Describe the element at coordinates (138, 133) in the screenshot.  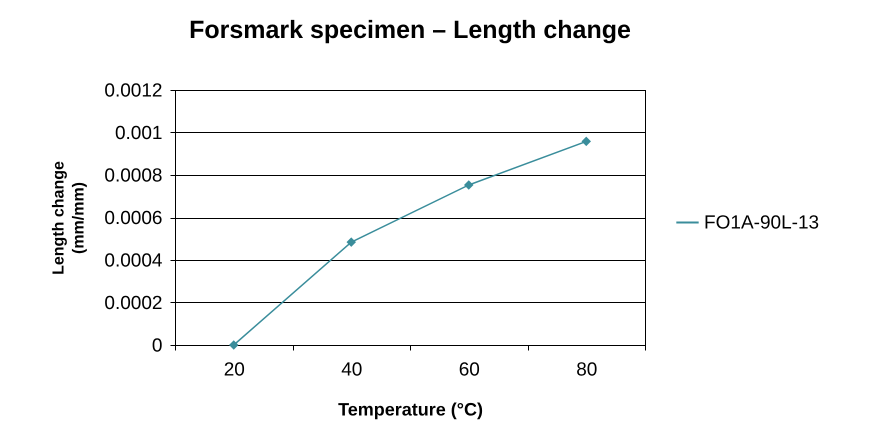
I see `y-tick-label: 0.001` at that location.